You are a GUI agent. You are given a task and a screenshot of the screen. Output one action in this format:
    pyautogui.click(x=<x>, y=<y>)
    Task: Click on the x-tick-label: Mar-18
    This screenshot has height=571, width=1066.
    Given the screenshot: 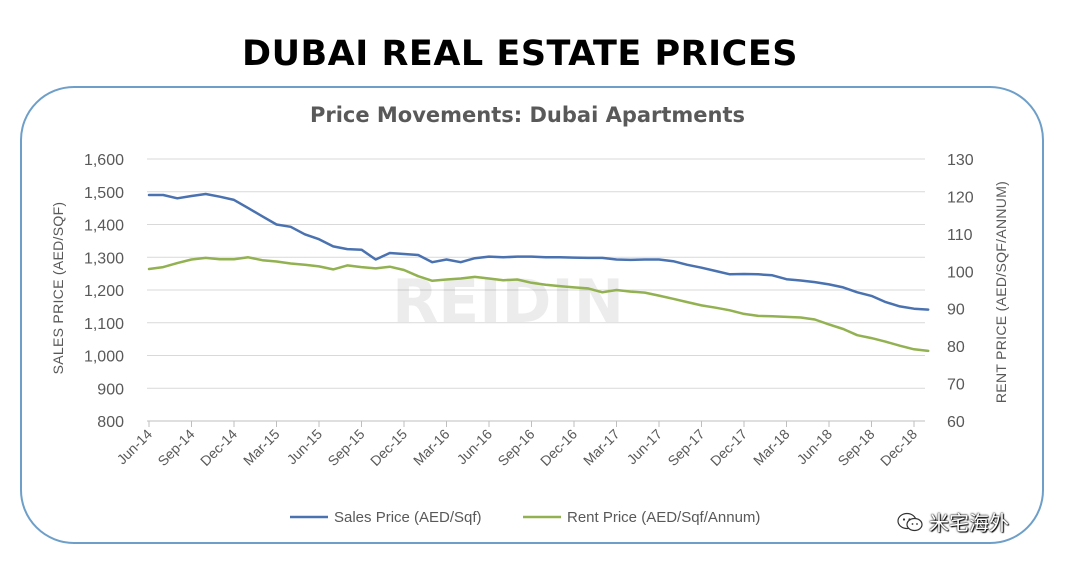 What is the action you would take?
    pyautogui.click(x=771, y=447)
    